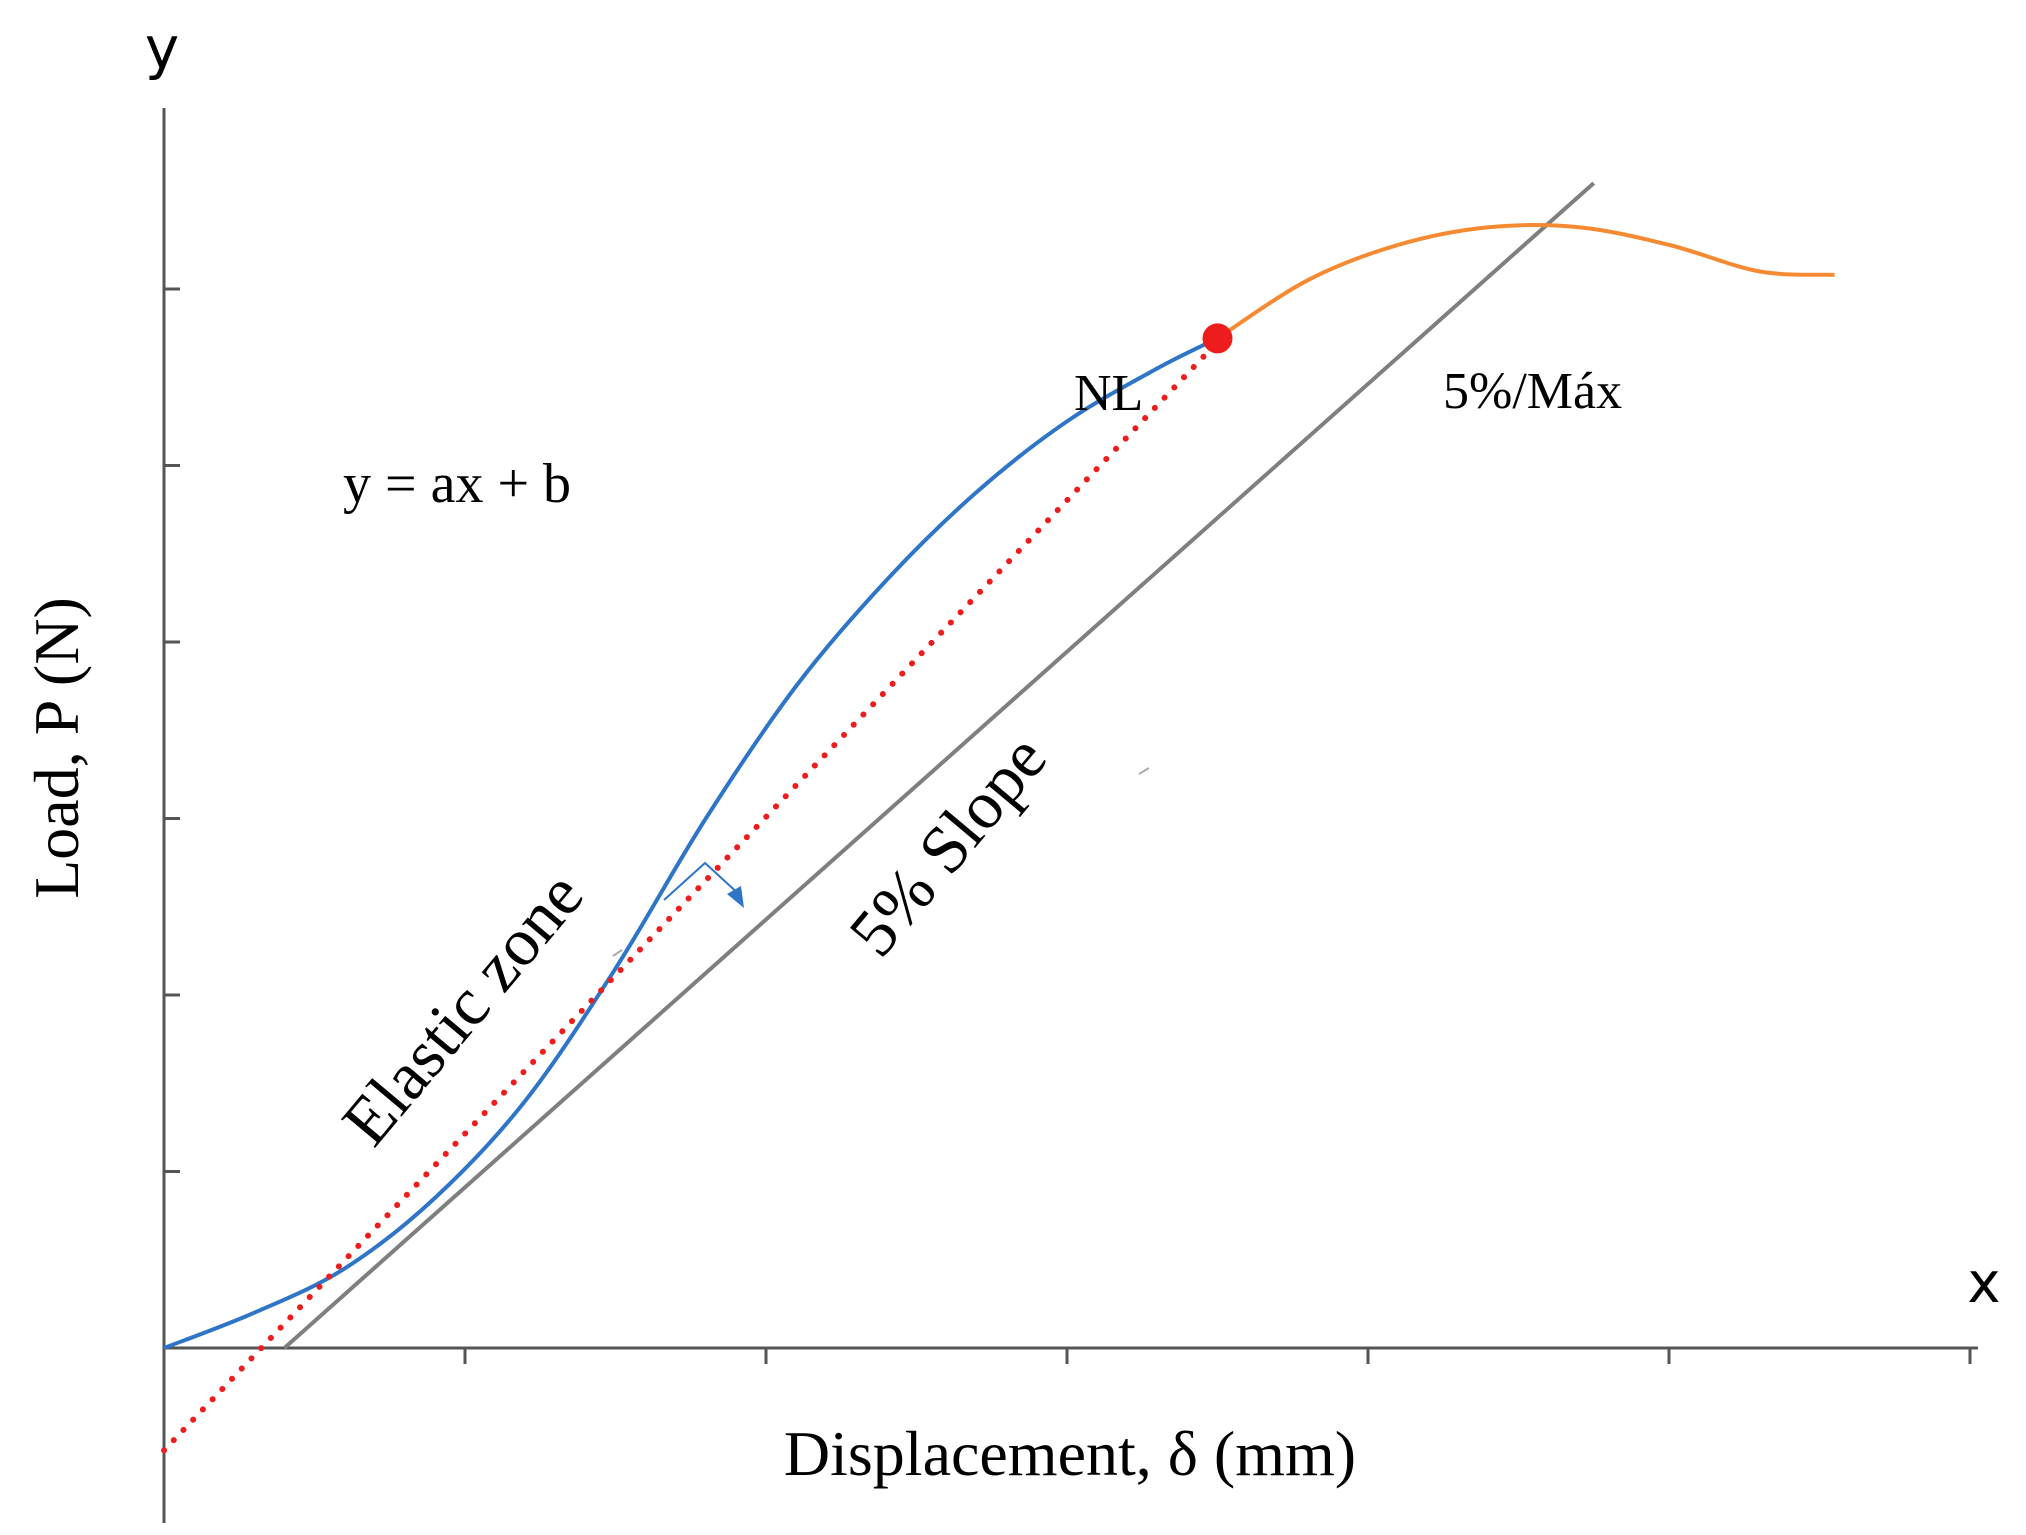 Image resolution: width=2026 pixels, height=1535 pixels. Describe the element at coordinates (1983, 1283) in the screenshot. I see `x-axis-letter: x` at that location.